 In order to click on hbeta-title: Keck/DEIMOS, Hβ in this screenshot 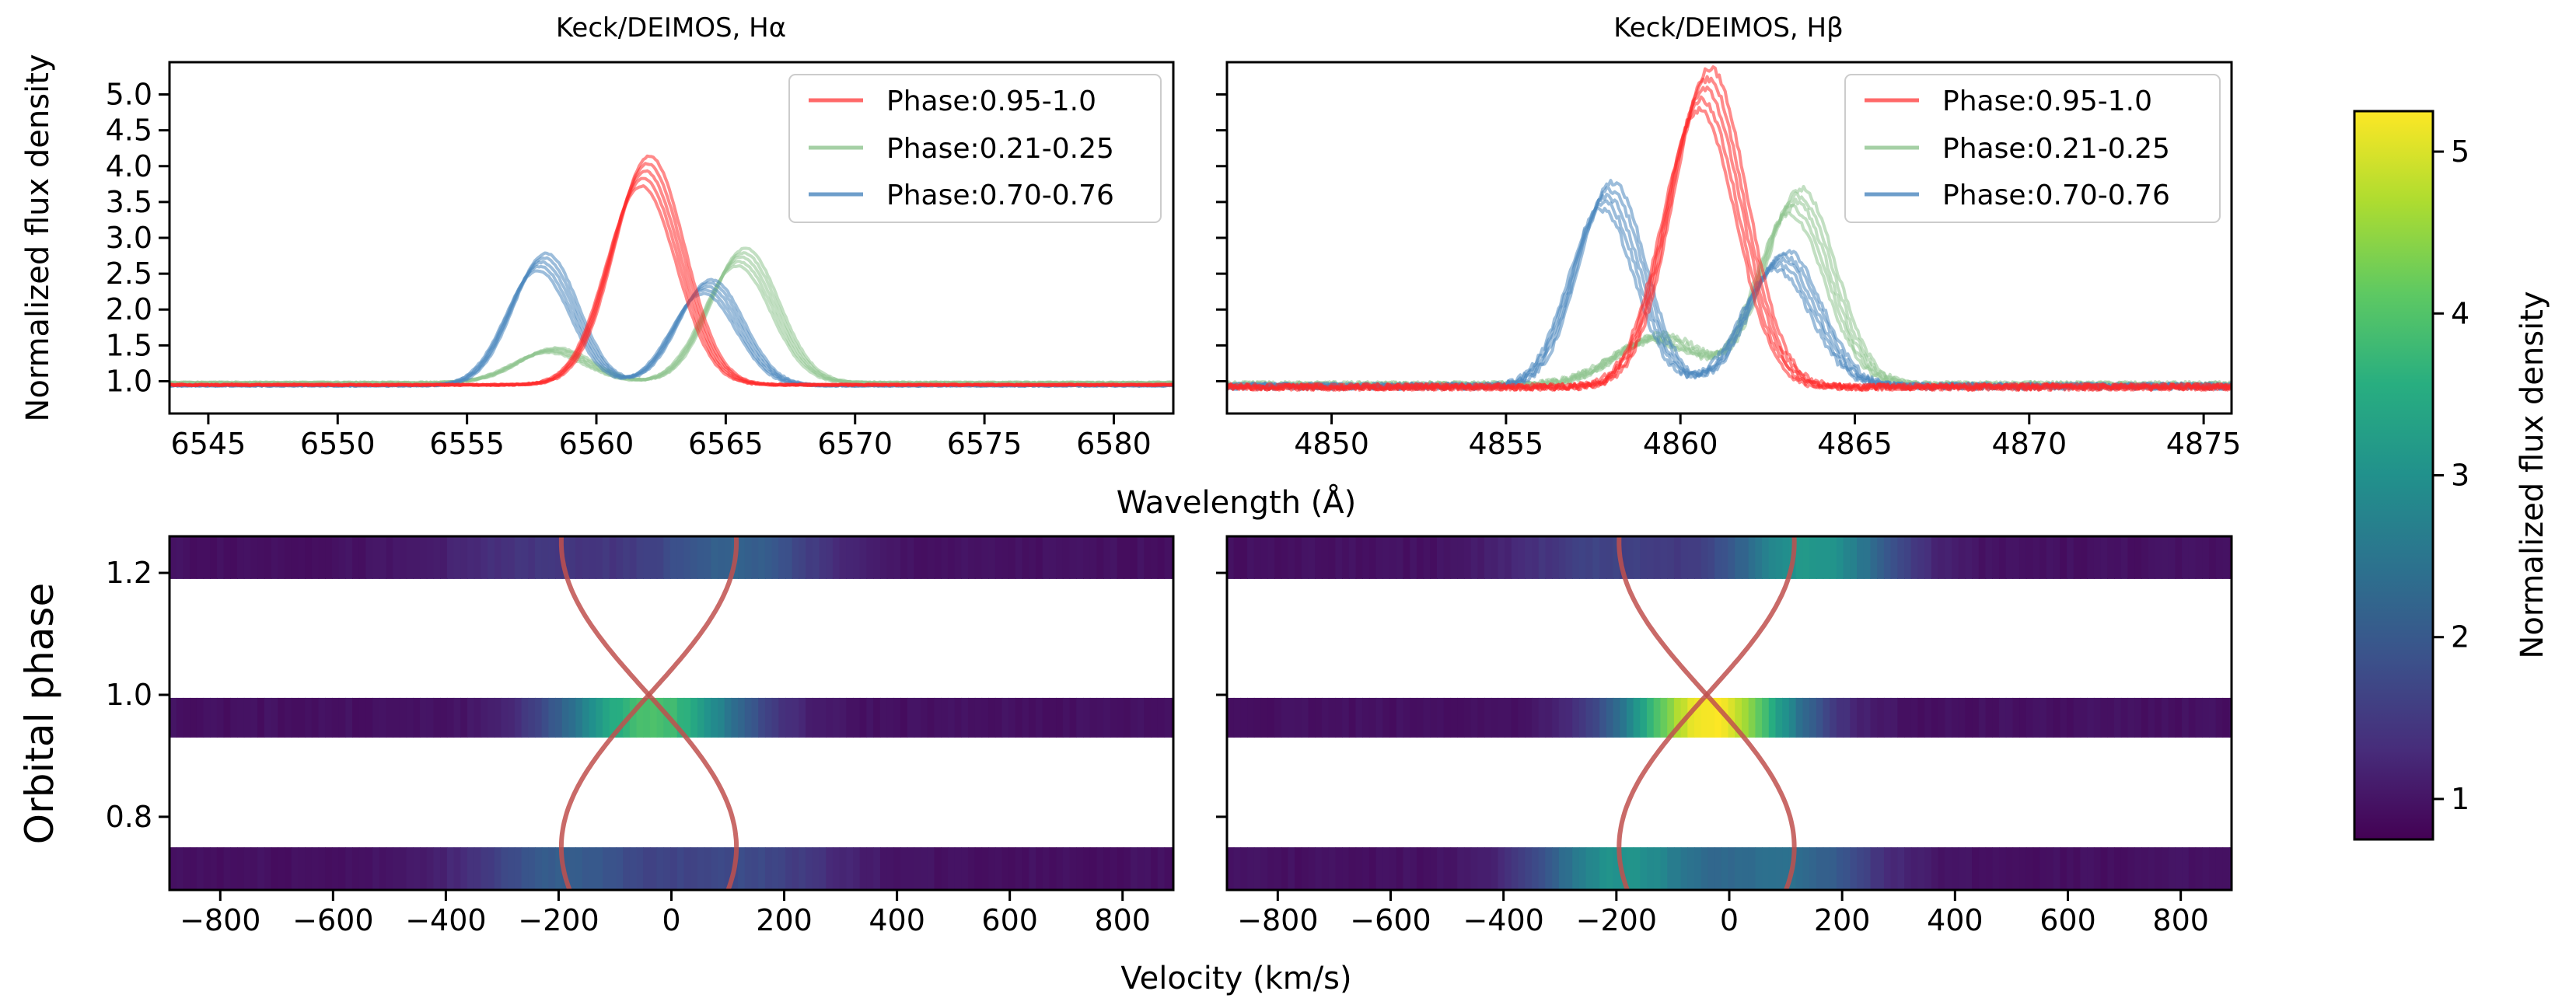, I will do `click(1728, 28)`.